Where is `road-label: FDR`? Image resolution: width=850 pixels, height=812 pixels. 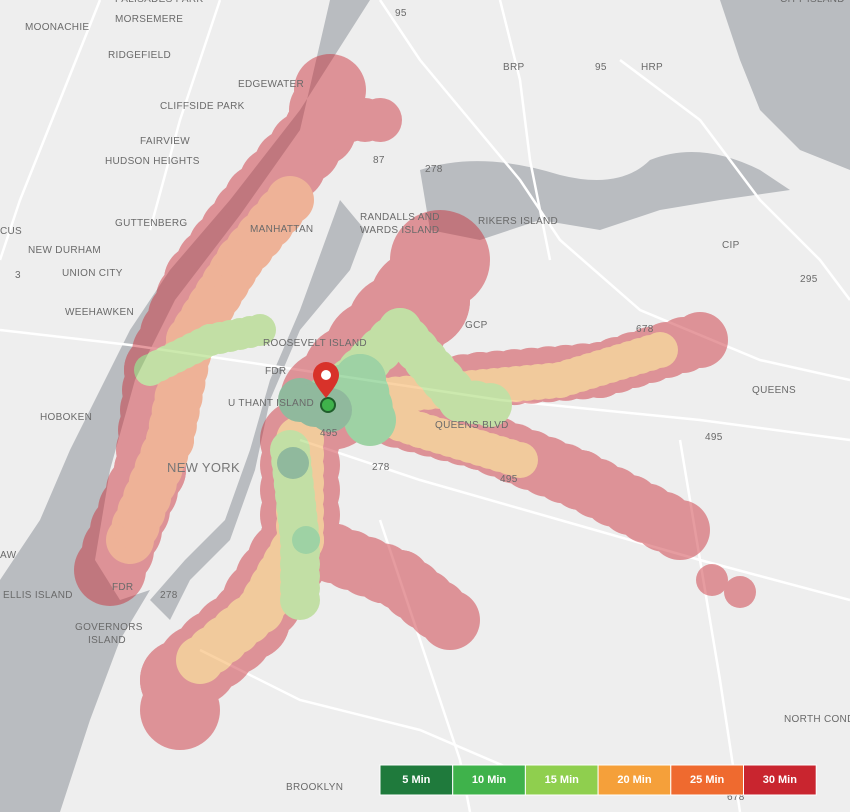
road-label: FDR is located at coordinates (275, 371).